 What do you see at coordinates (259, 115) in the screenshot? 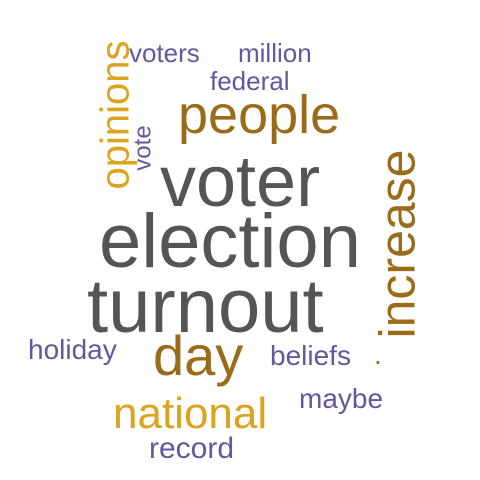
I see `word-people: people` at bounding box center [259, 115].